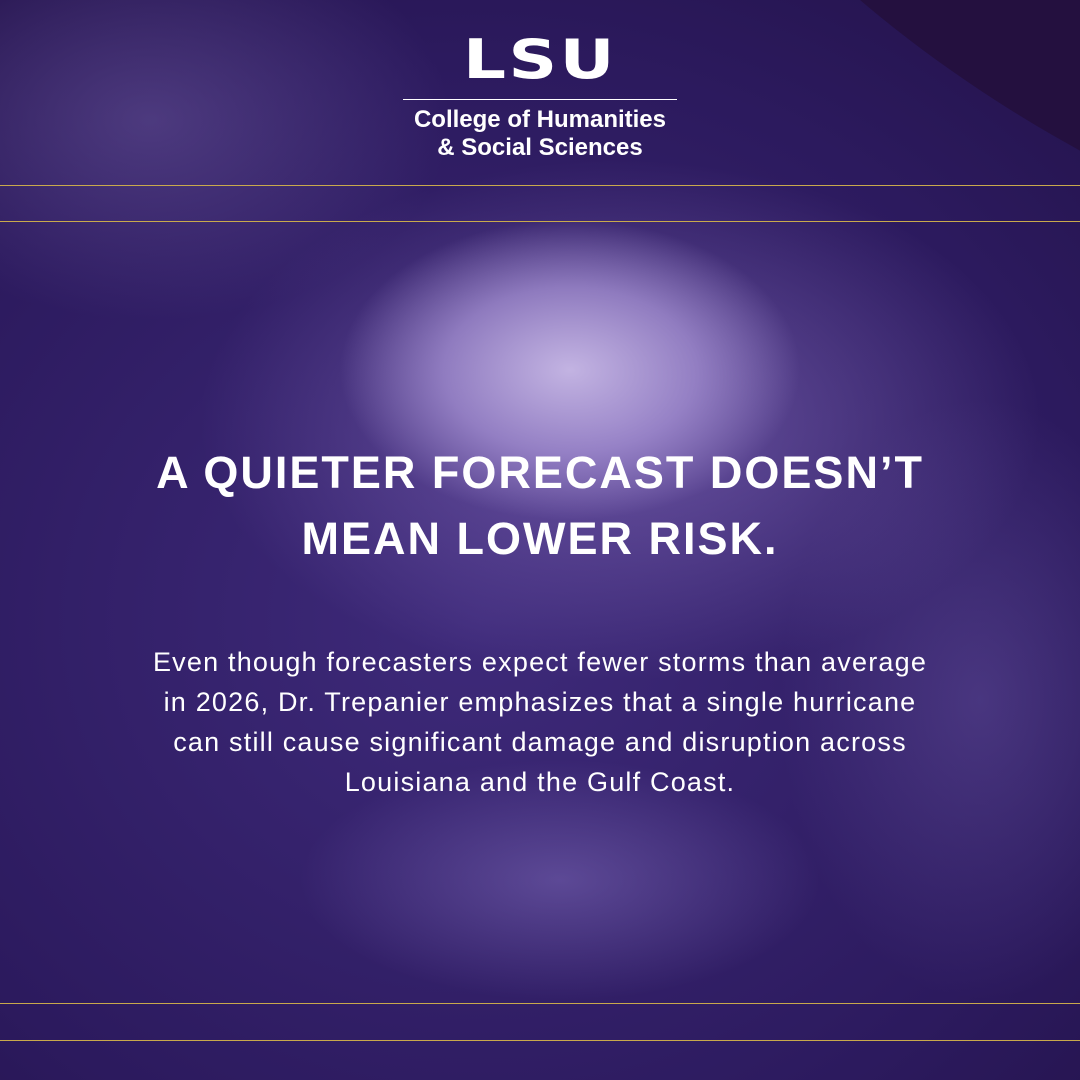 The image size is (1080, 1080). What do you see at coordinates (540, 59) in the screenshot?
I see `logo: LSU` at bounding box center [540, 59].